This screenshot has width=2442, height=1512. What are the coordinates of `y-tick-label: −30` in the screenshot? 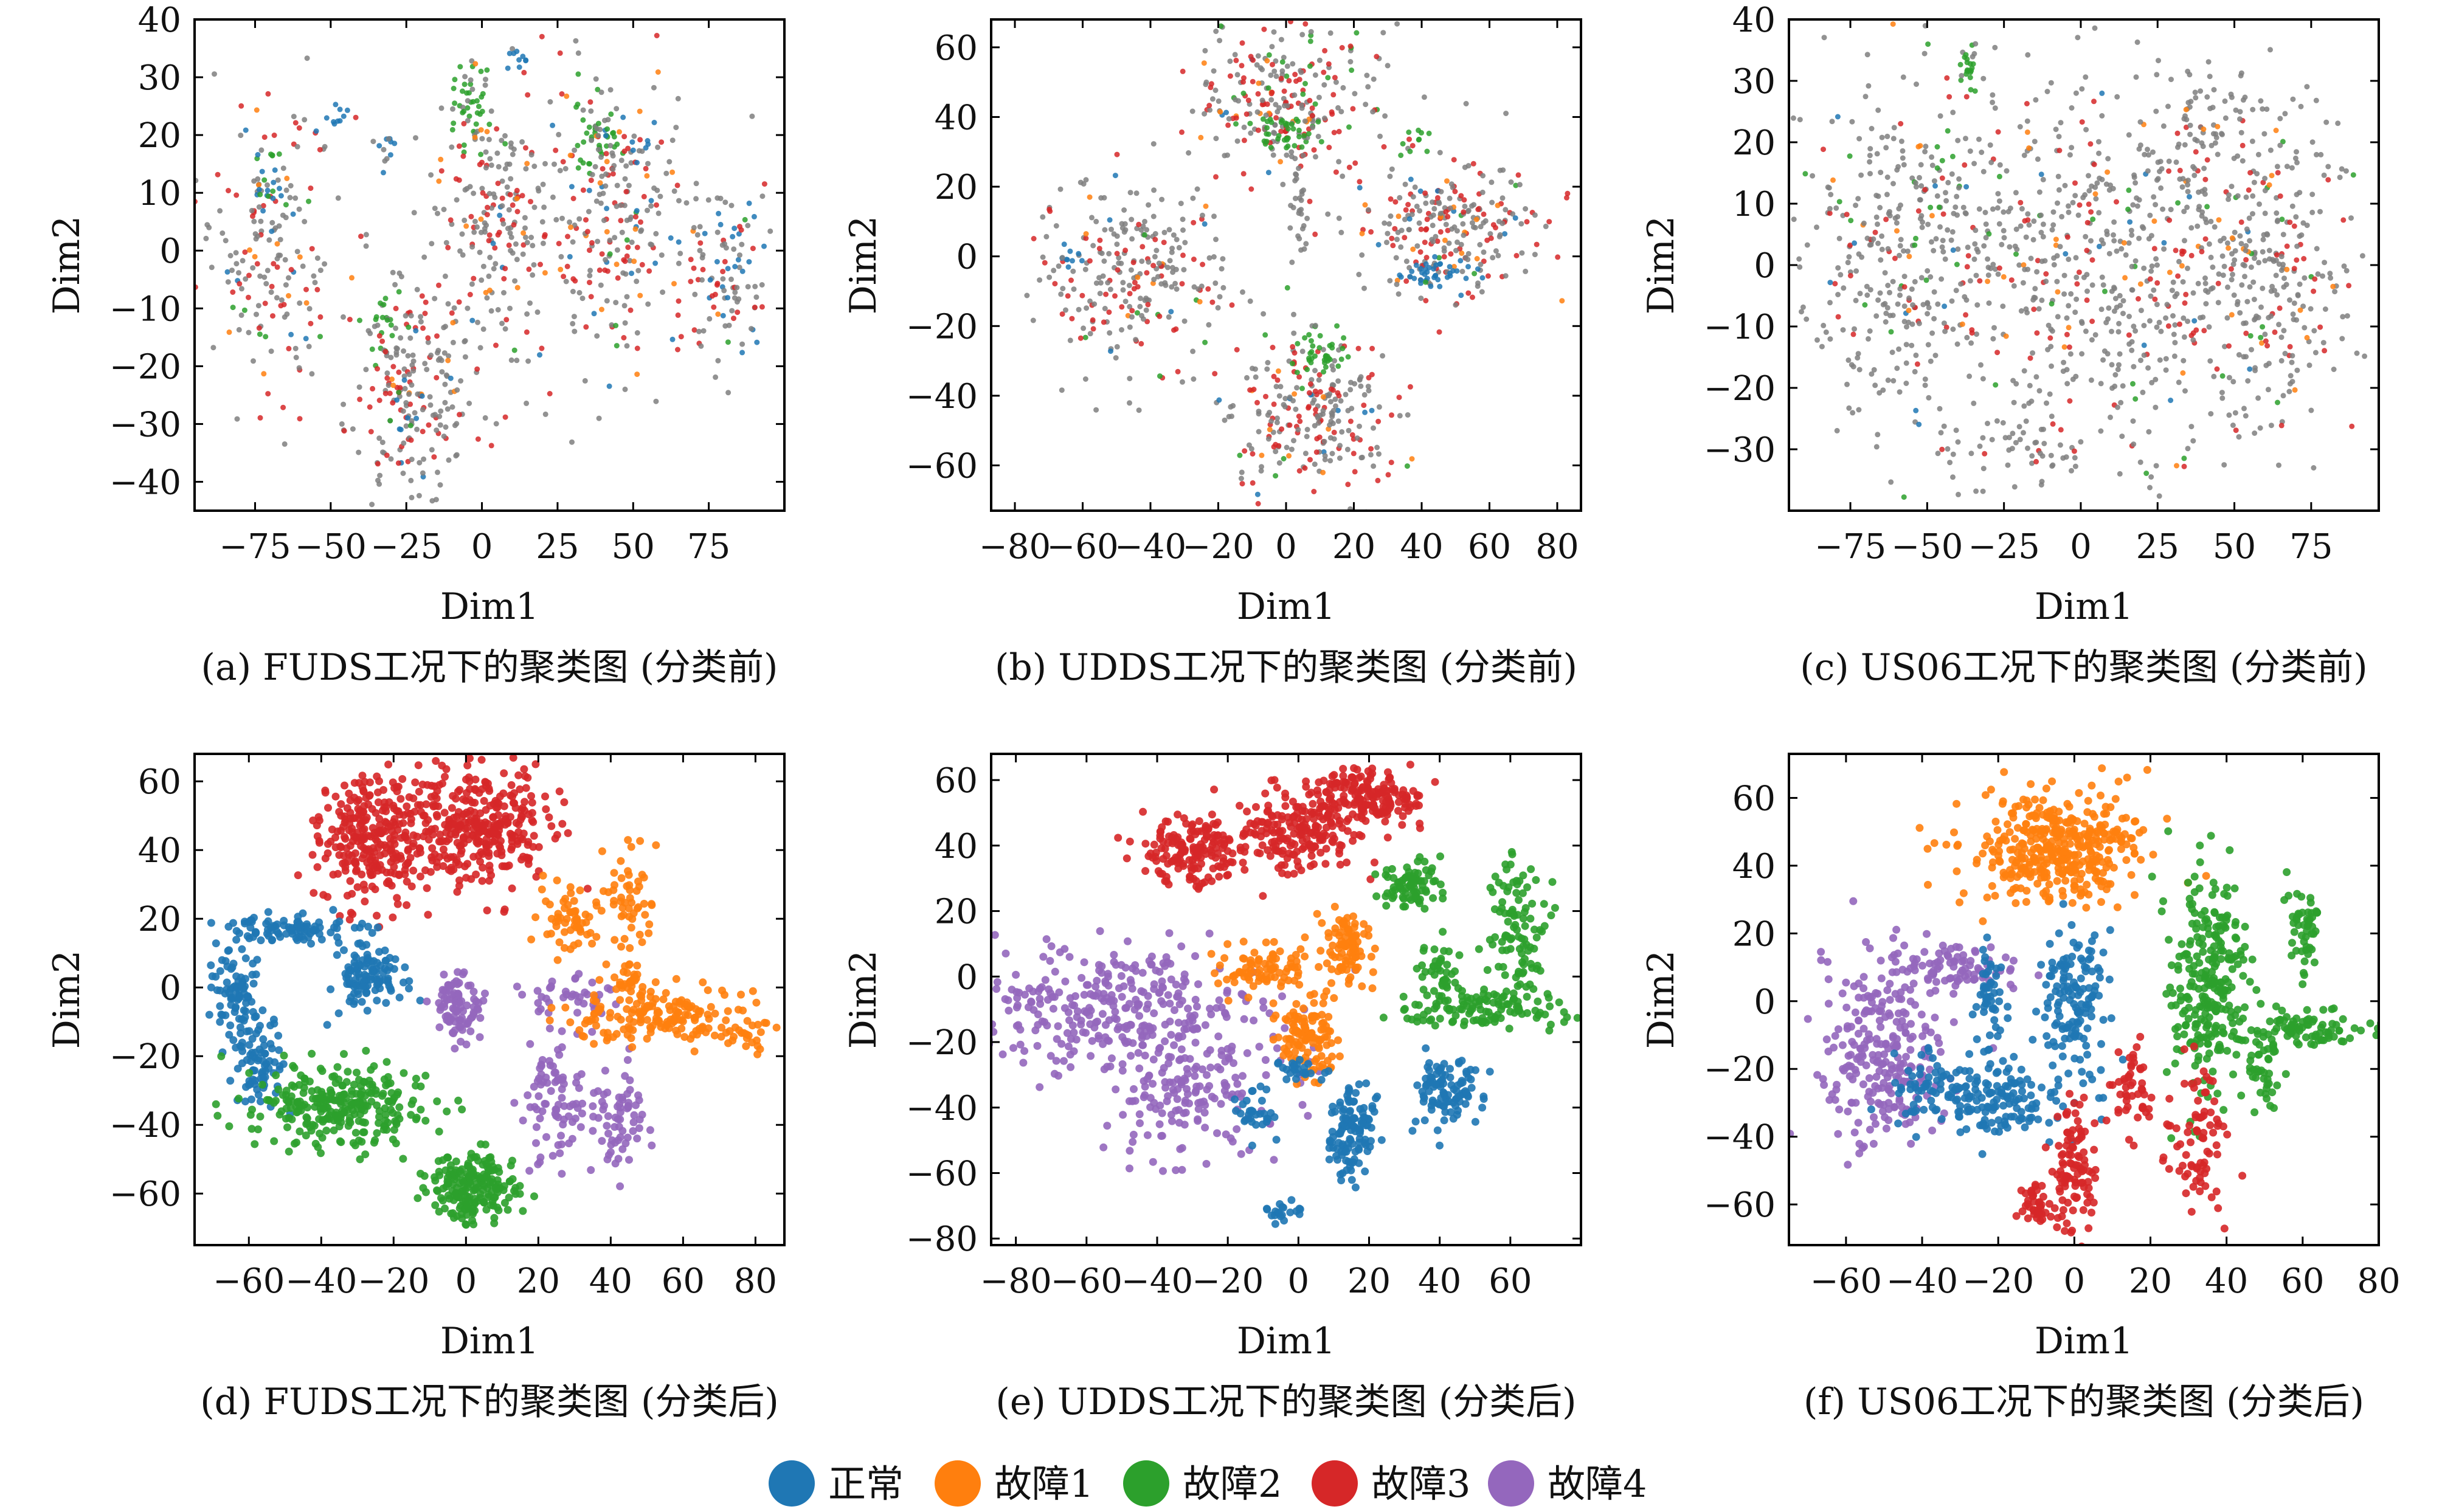 It's located at (145, 424).